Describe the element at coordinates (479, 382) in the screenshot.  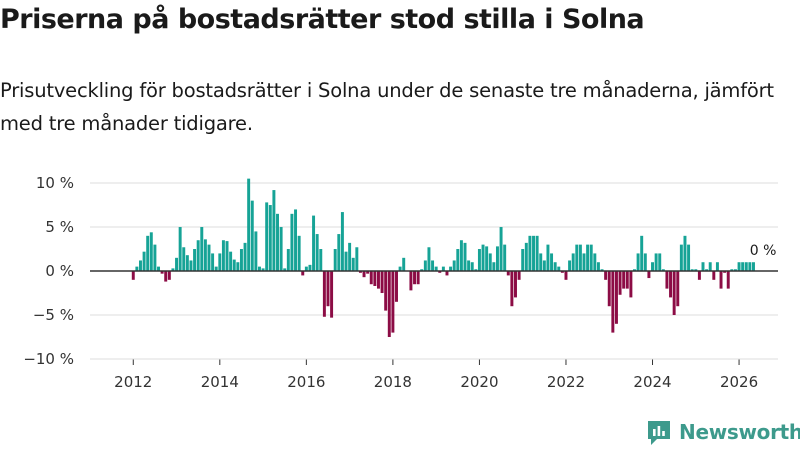
I see `x-tick-label: 2020` at that location.